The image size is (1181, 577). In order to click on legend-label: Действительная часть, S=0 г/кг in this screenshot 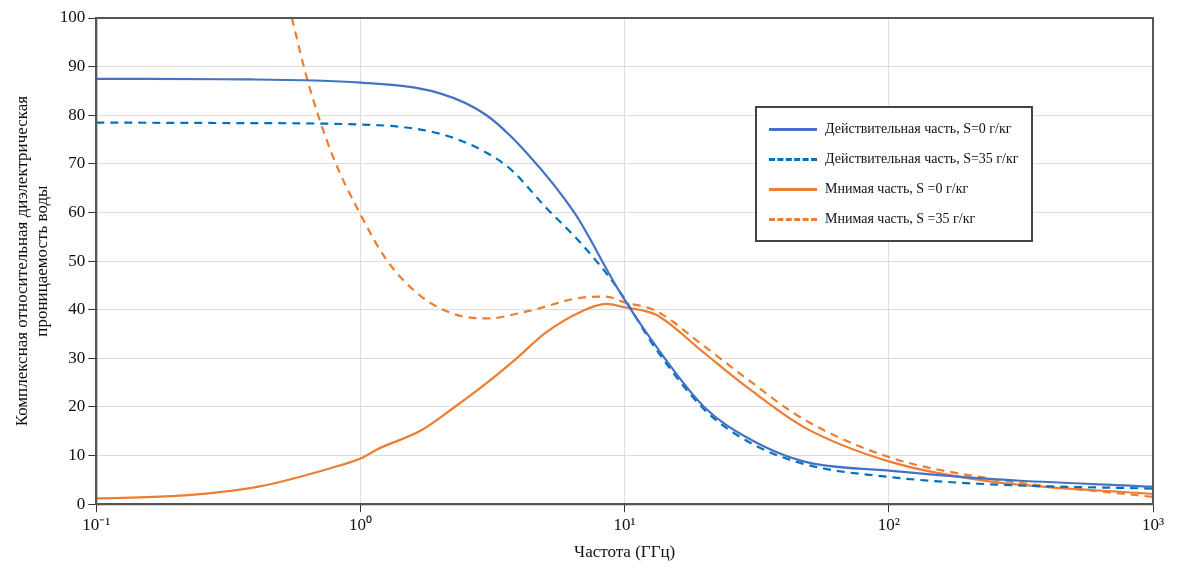, I will do `click(918, 129)`.